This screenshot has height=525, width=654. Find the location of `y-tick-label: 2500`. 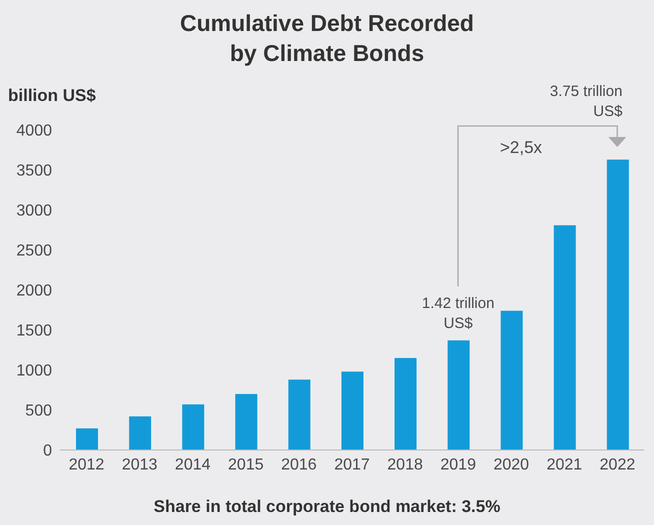

y-tick-label: 2500 is located at coordinates (34, 251).